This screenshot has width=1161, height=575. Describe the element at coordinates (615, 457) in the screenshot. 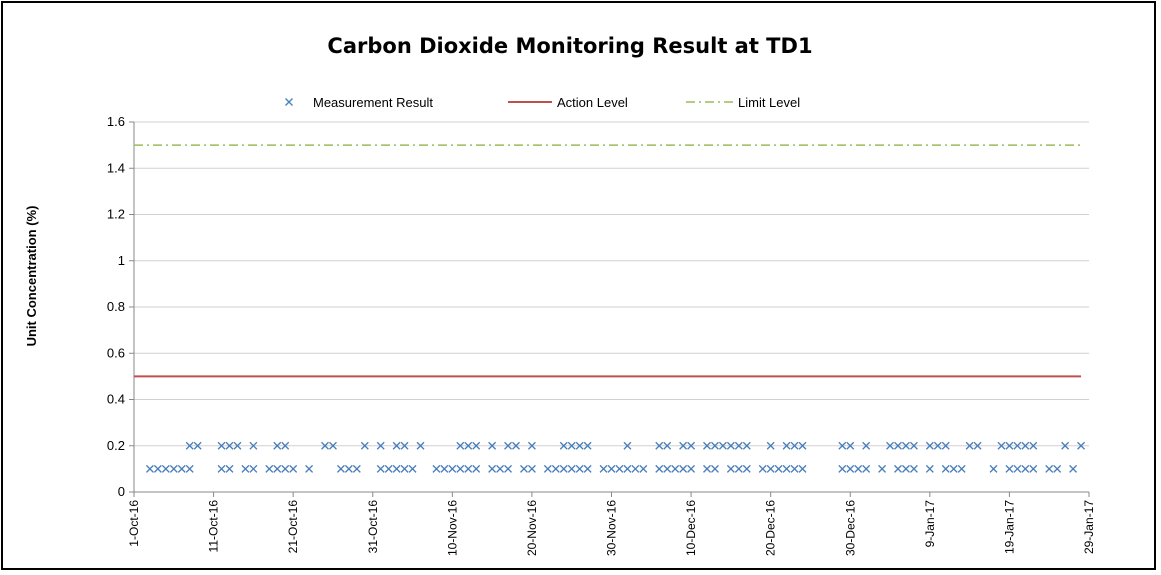

I see `measurement-points` at that location.